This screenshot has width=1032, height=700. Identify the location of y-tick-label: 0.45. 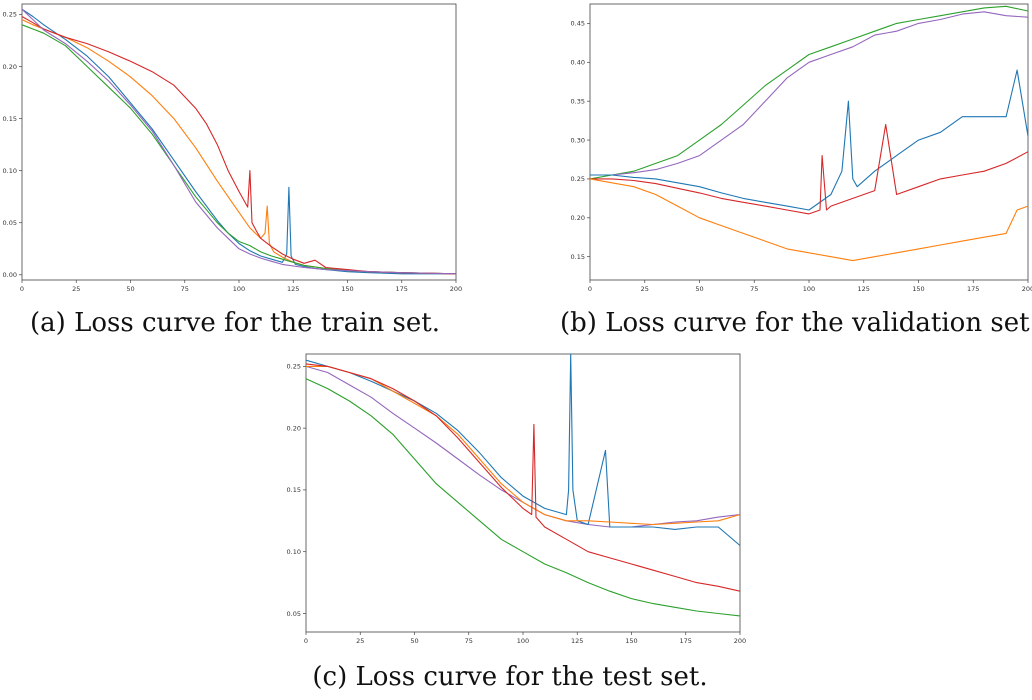
(578, 24).